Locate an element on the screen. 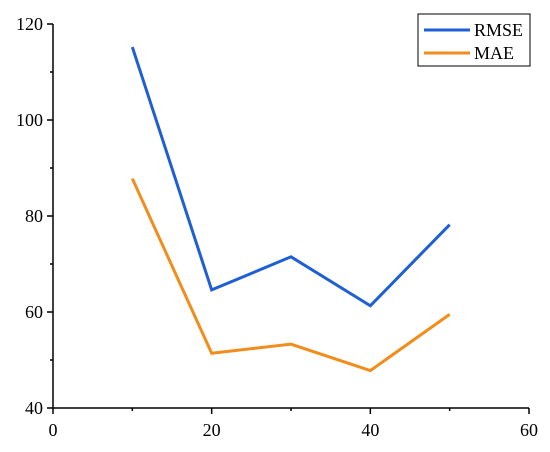 Image resolution: width=550 pixels, height=452 pixels. legend-box is located at coordinates (474, 40).